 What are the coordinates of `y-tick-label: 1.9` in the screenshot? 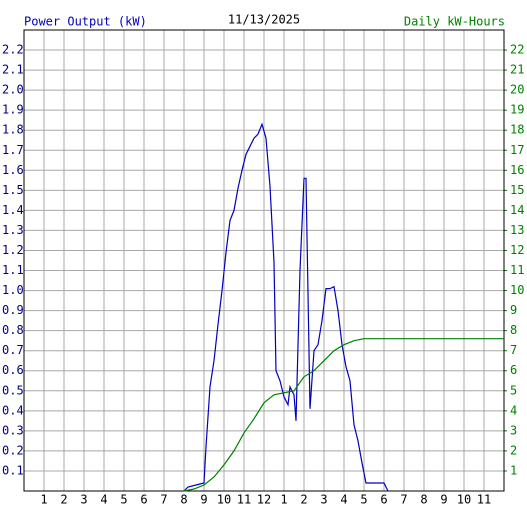 It's located at (13, 110).